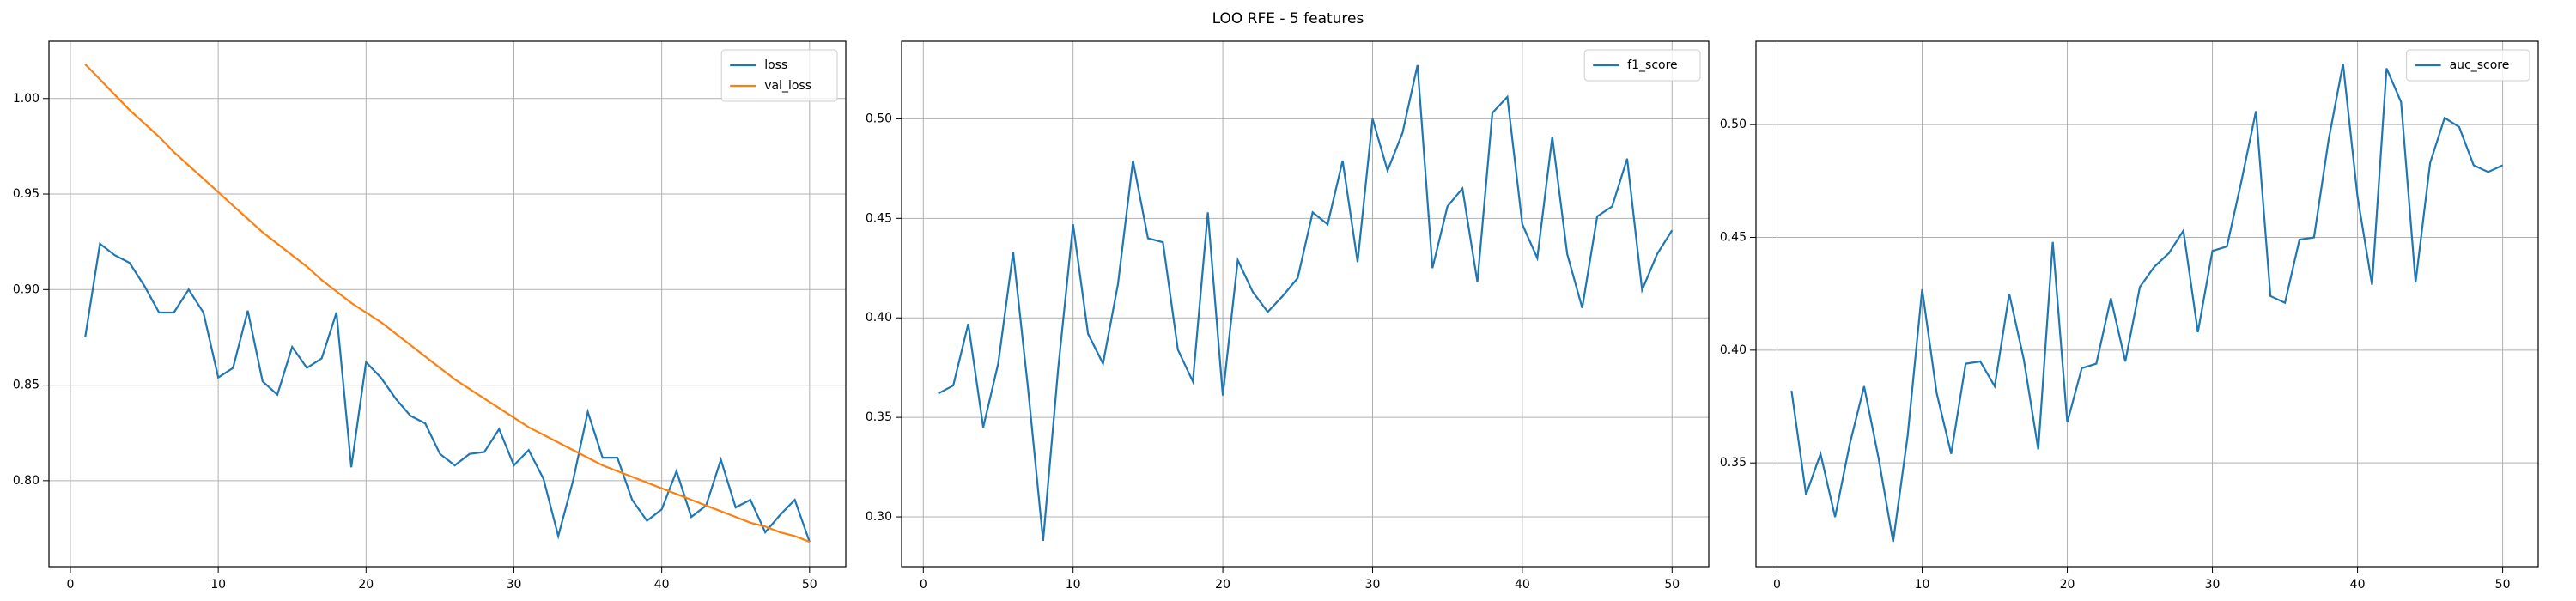 Image resolution: width=2576 pixels, height=601 pixels. What do you see at coordinates (1652, 65) in the screenshot?
I see `legend-label: f1_score` at bounding box center [1652, 65].